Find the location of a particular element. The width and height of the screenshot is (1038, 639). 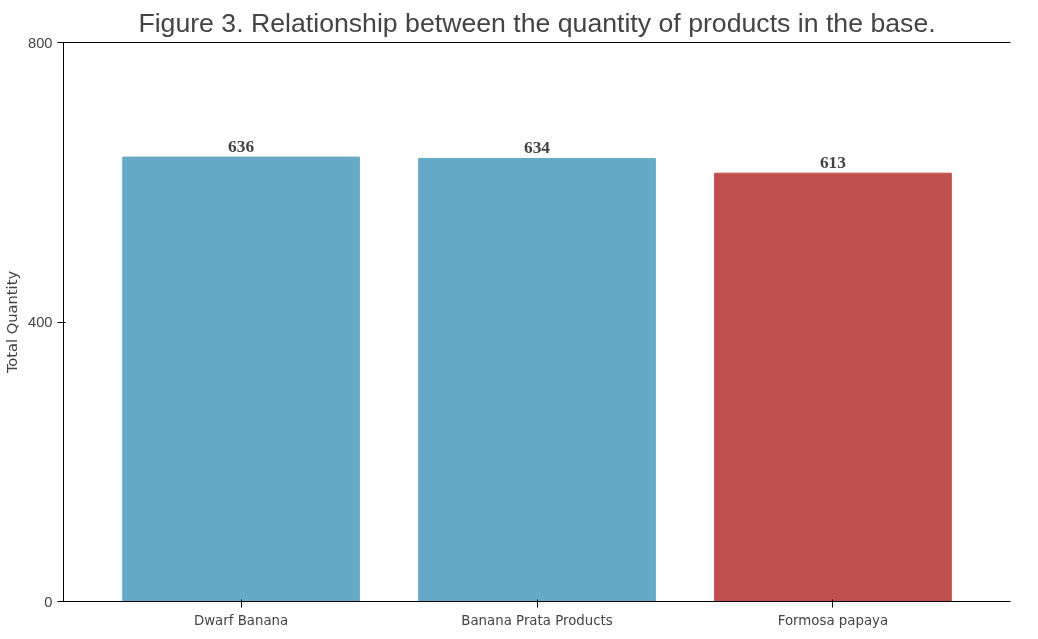

y-tick-label: 800 is located at coordinates (40, 42).